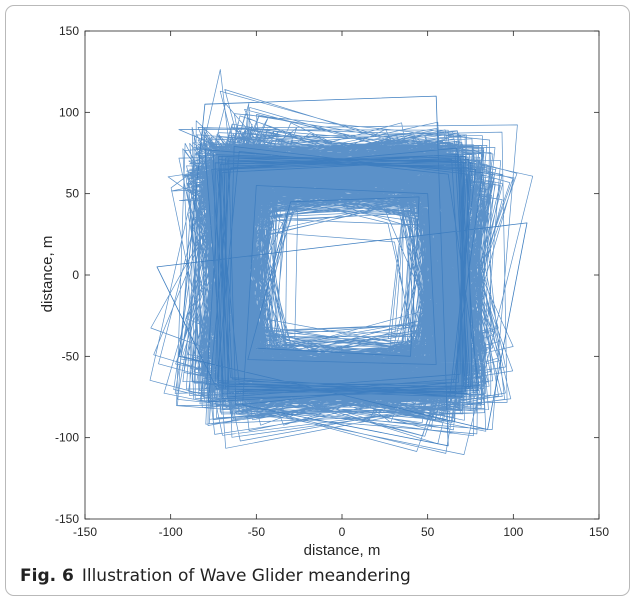 The image size is (637, 602). Describe the element at coordinates (246, 576) in the screenshot. I see `figure-caption-text: Illustration of Wave Glider meandering` at that location.